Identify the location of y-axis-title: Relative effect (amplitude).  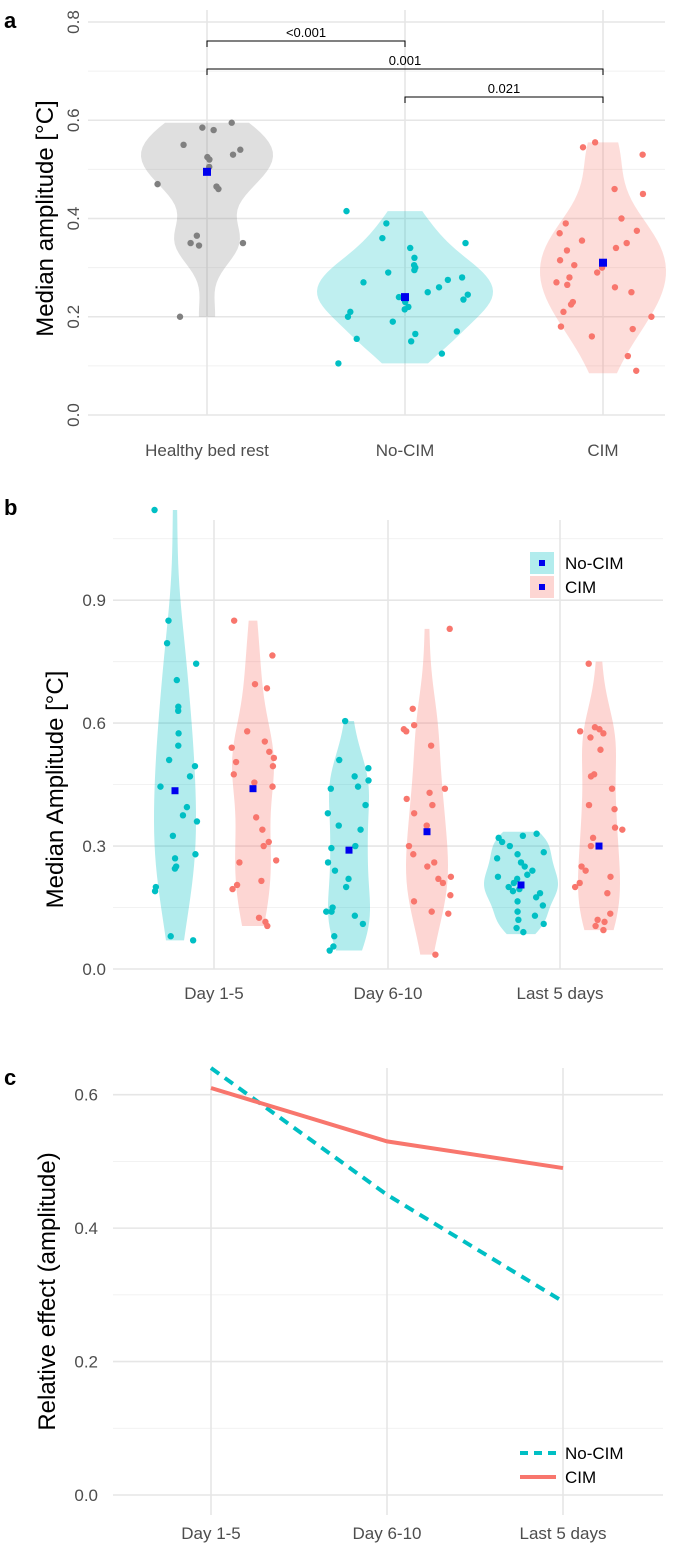
(47, 1291).